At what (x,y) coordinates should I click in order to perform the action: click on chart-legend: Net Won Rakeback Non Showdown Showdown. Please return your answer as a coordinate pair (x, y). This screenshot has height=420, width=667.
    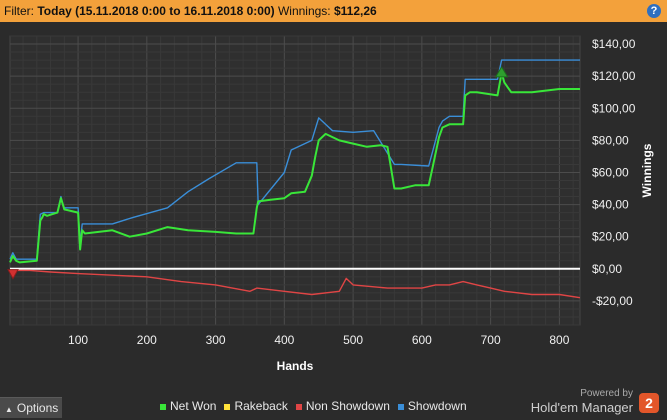
    Looking at the image, I should click on (317, 406).